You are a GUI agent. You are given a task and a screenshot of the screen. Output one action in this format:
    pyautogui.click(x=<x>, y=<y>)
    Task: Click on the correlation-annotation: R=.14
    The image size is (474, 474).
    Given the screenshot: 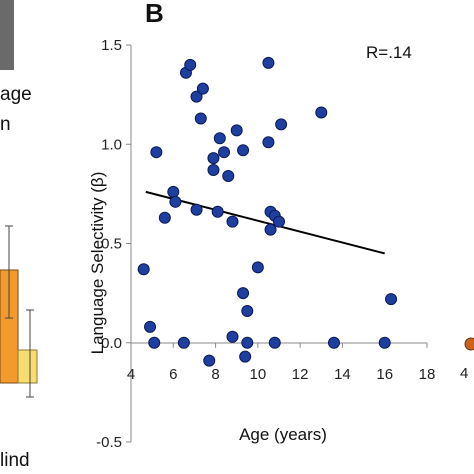 What is the action you would take?
    pyautogui.click(x=389, y=52)
    